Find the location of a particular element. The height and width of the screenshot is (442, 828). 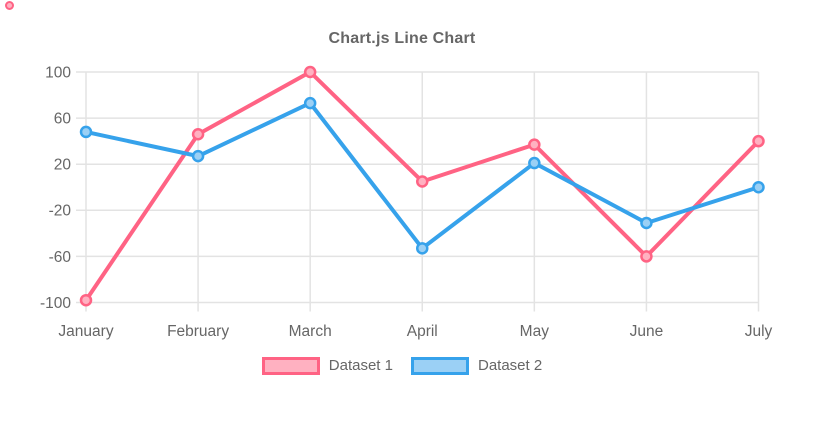

y-axis-tick-label: 60 is located at coordinates (63, 119).